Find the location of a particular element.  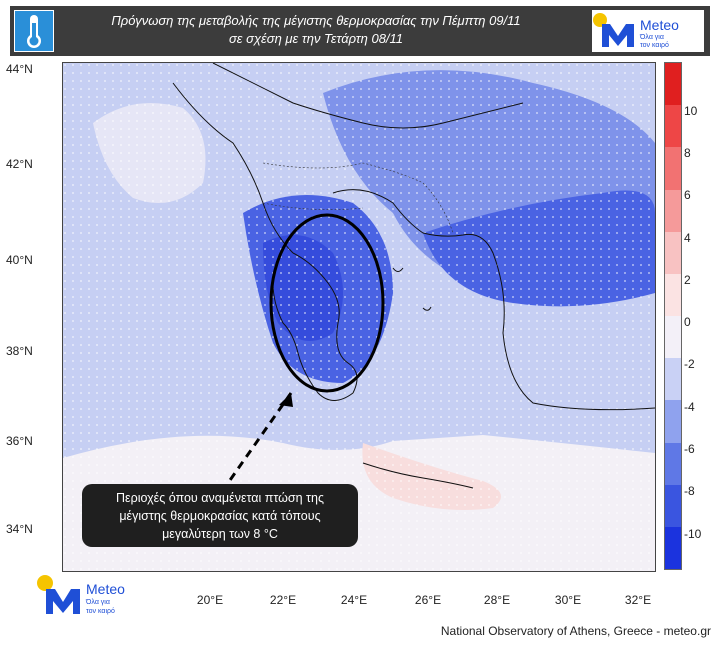

lon-label: 22°E is located at coordinates (283, 600).